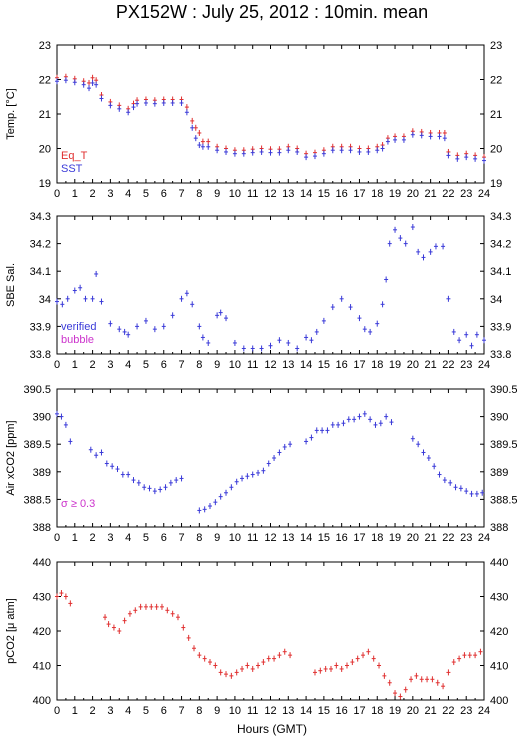 The width and height of the screenshot is (529, 744). I want to click on legend-entry: verified, so click(78, 327).